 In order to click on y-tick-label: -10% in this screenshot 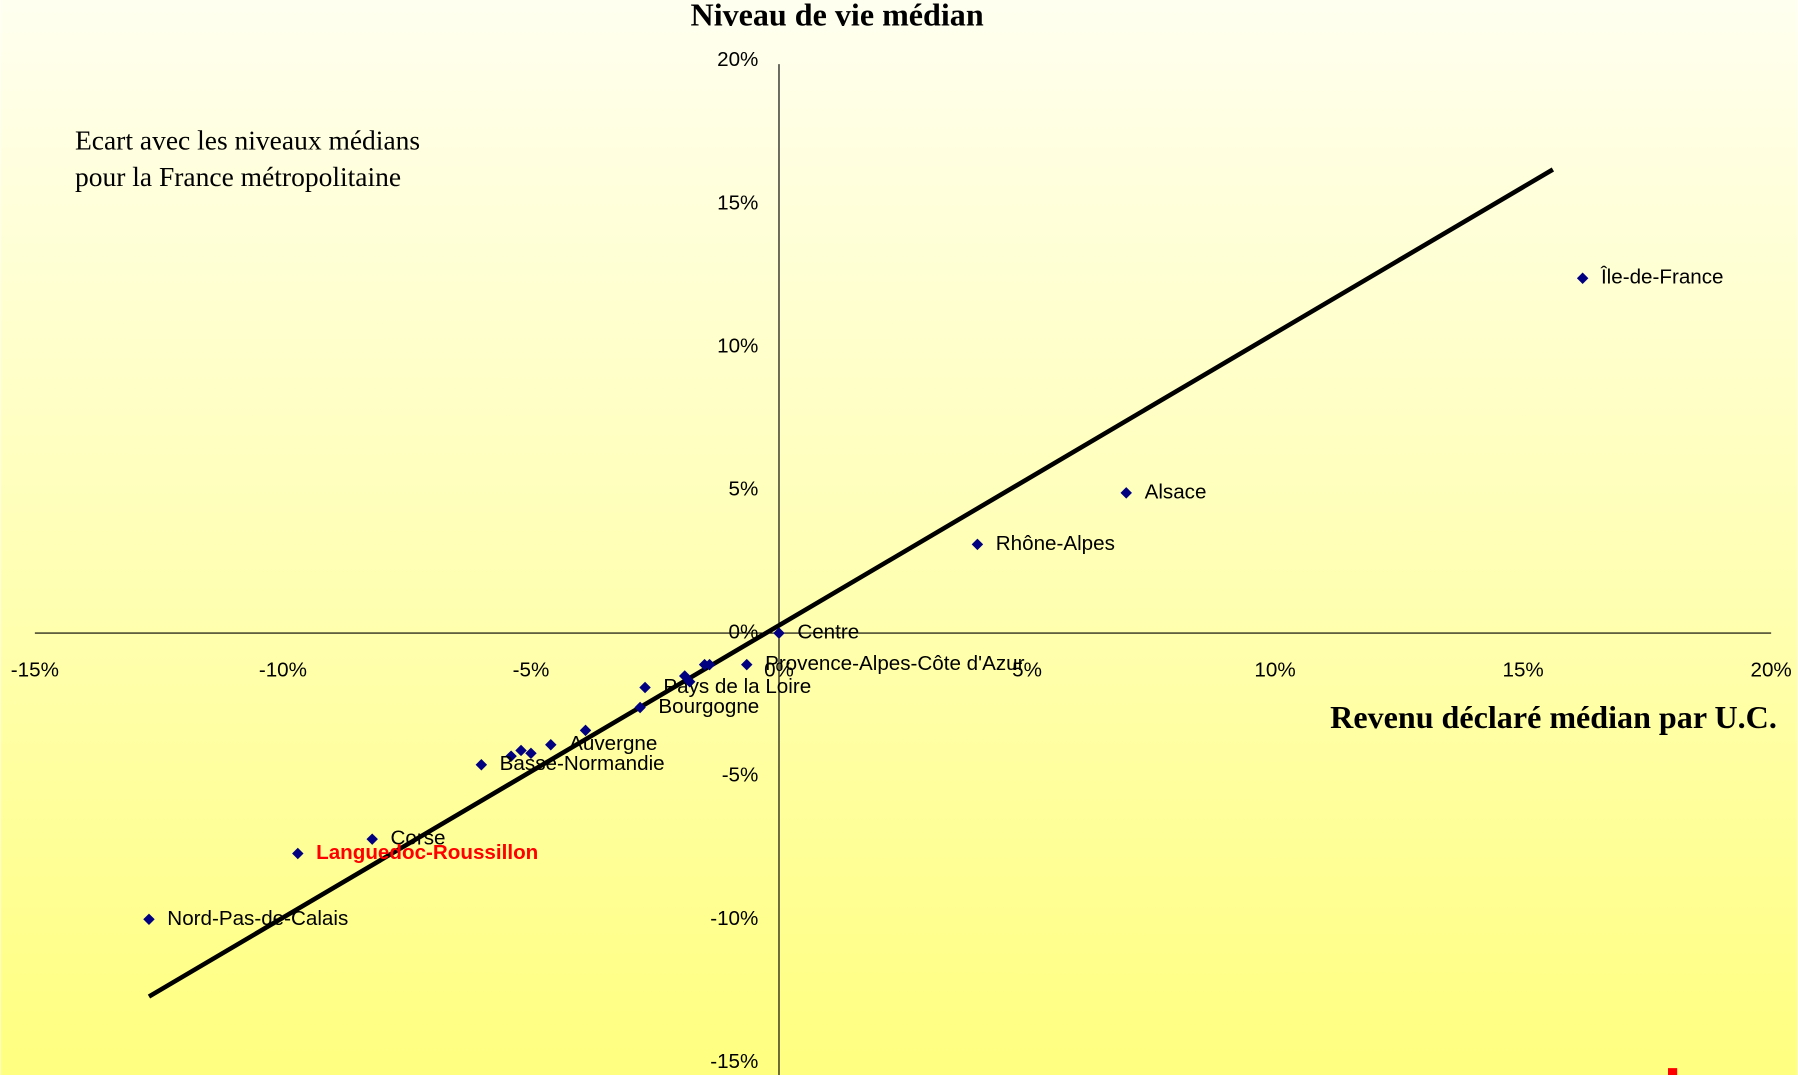, I will do `click(734, 918)`.